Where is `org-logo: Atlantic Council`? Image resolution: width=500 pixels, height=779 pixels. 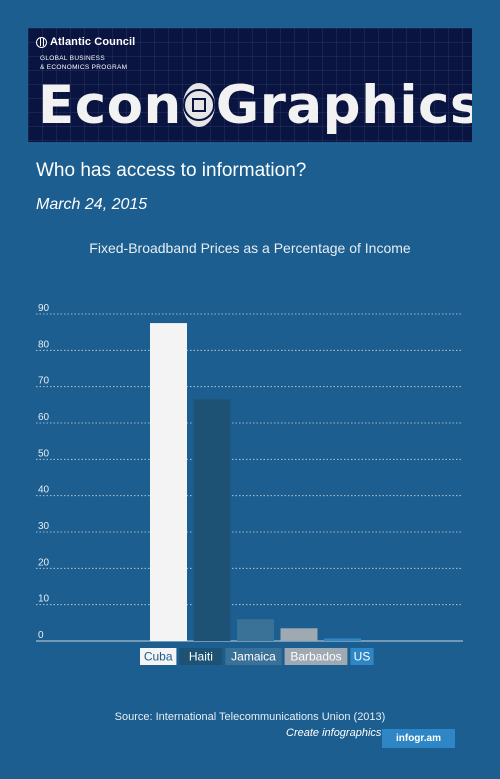
org-logo: Atlantic Council is located at coordinates (85, 42).